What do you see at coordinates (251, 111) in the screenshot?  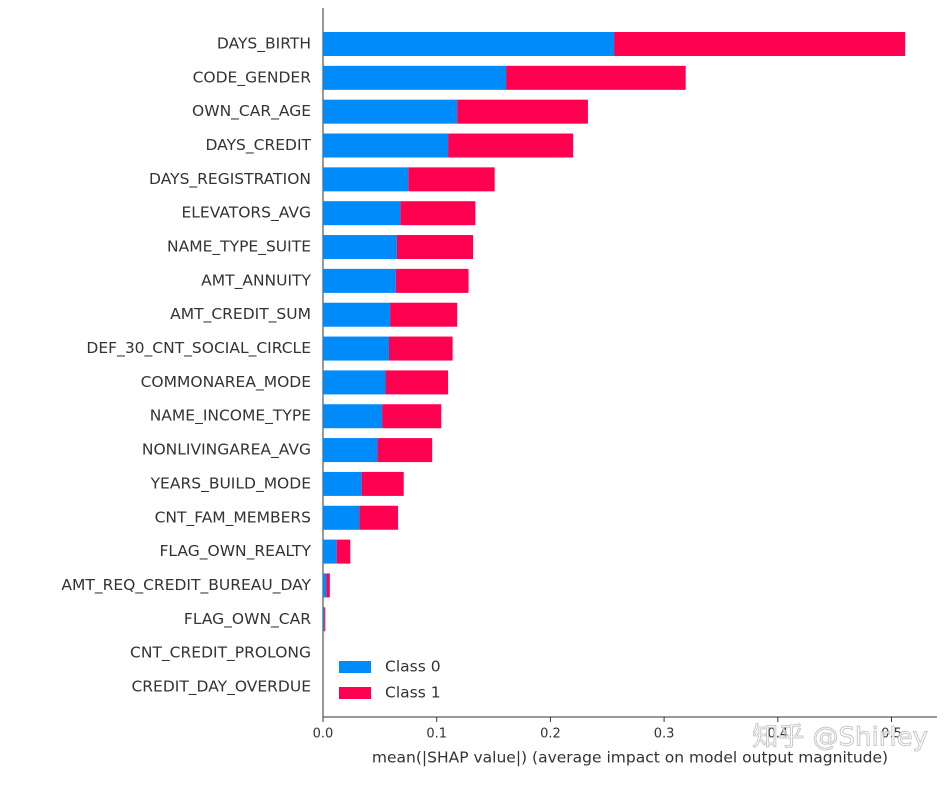 I see `y-tick-label: OWN_CAR_AGE` at bounding box center [251, 111].